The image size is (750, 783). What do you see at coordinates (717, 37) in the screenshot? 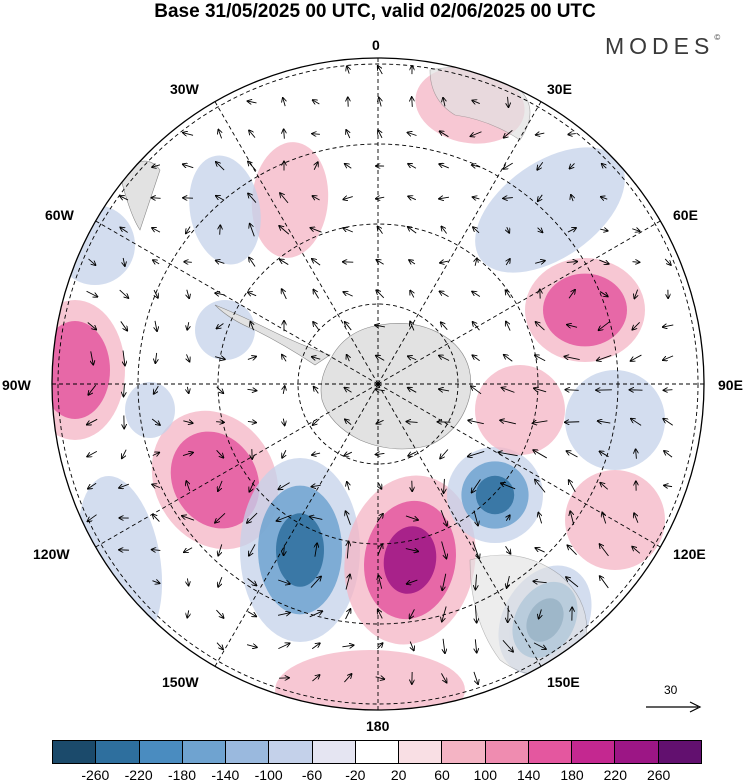
I see `brand-mark: ©` at bounding box center [717, 37].